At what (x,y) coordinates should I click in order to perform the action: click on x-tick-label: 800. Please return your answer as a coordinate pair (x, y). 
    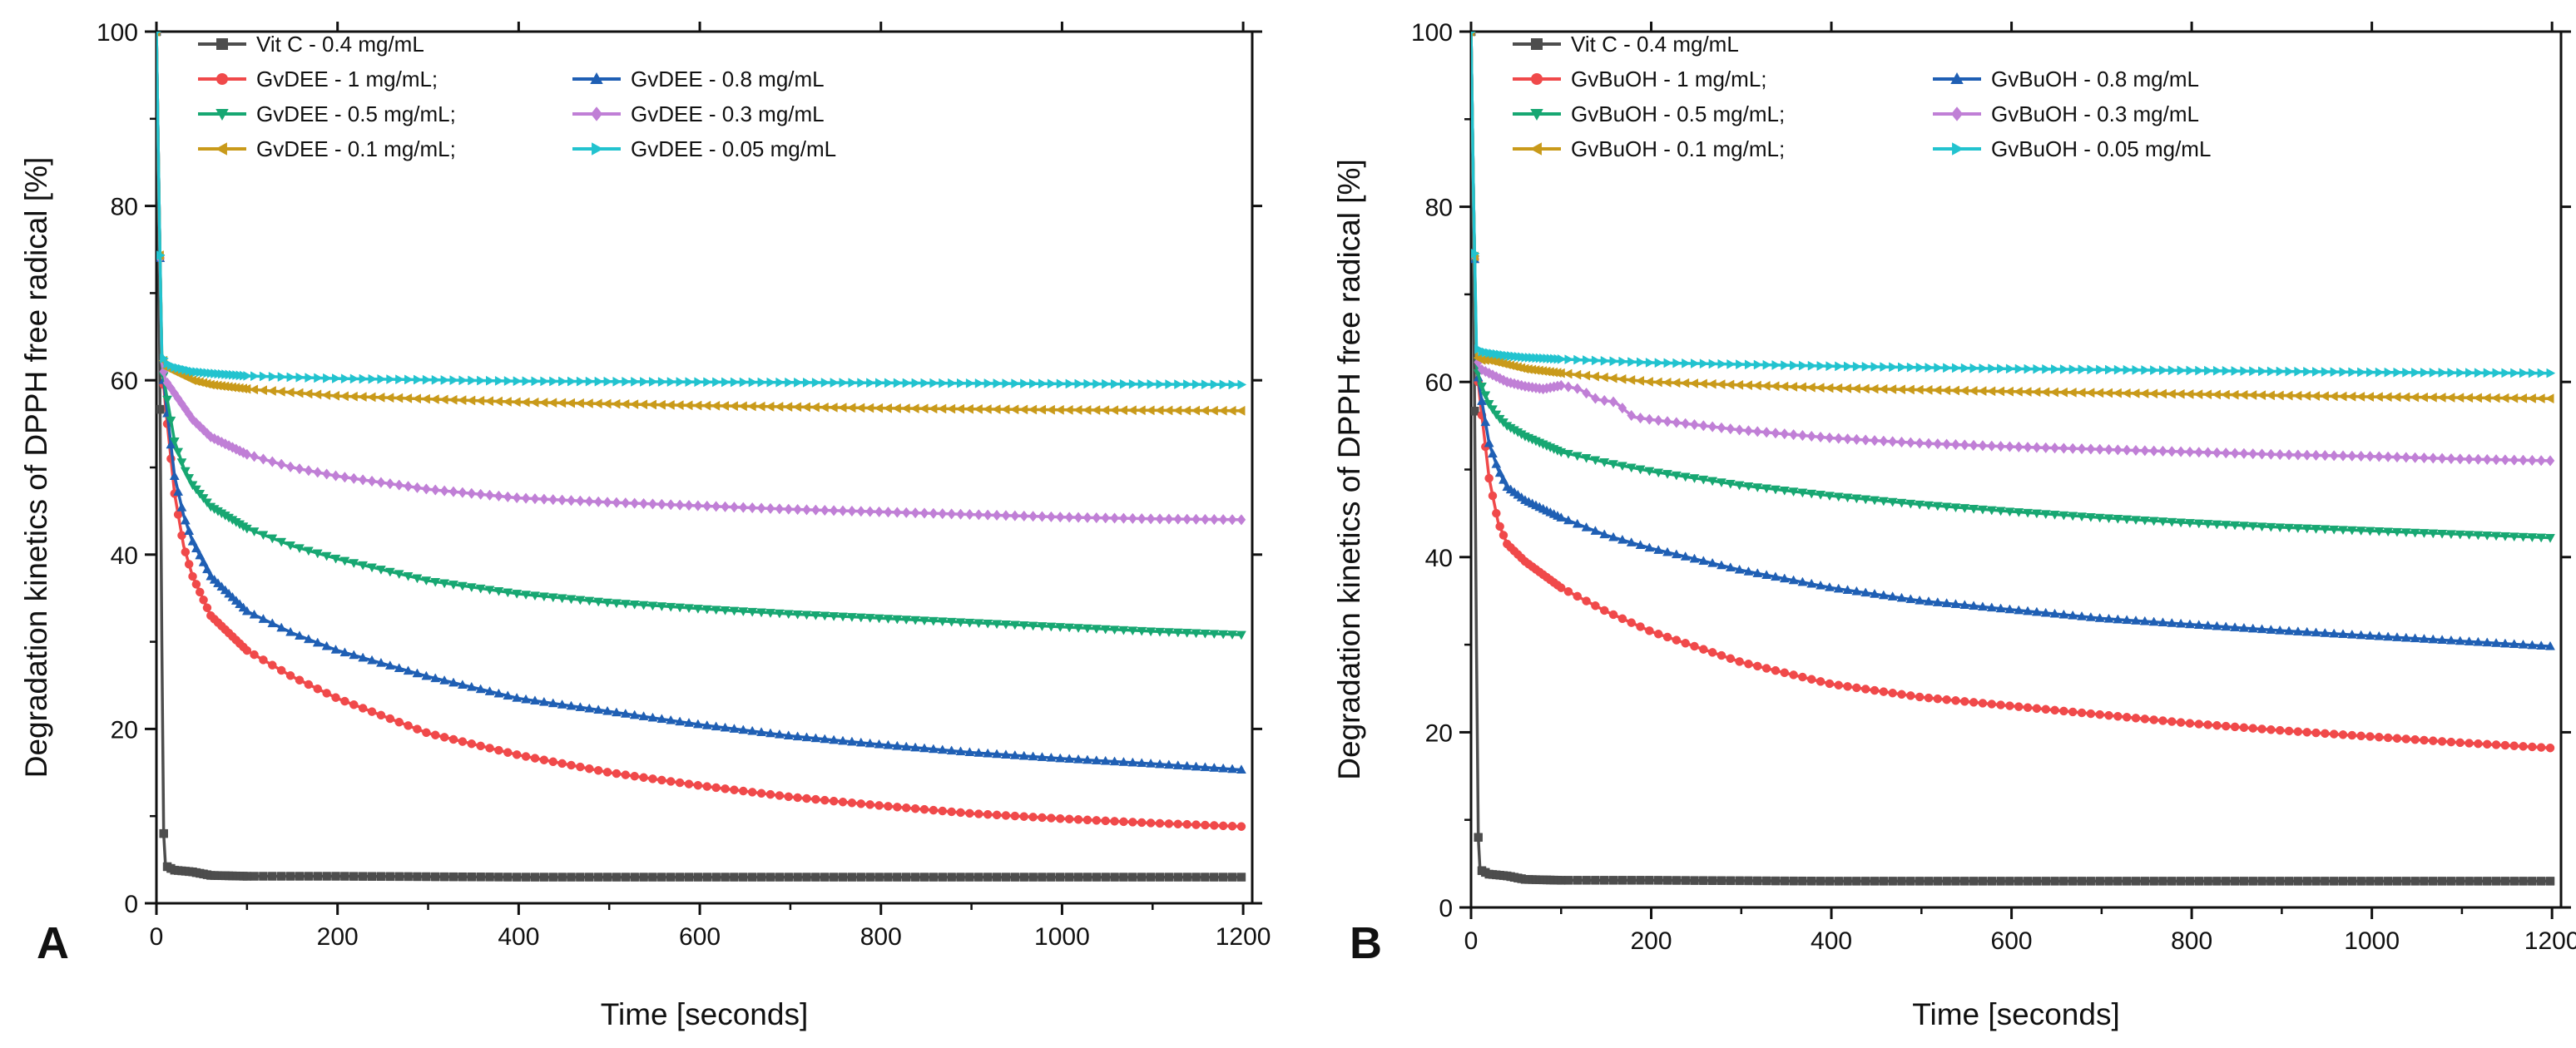
    Looking at the image, I should click on (881, 937).